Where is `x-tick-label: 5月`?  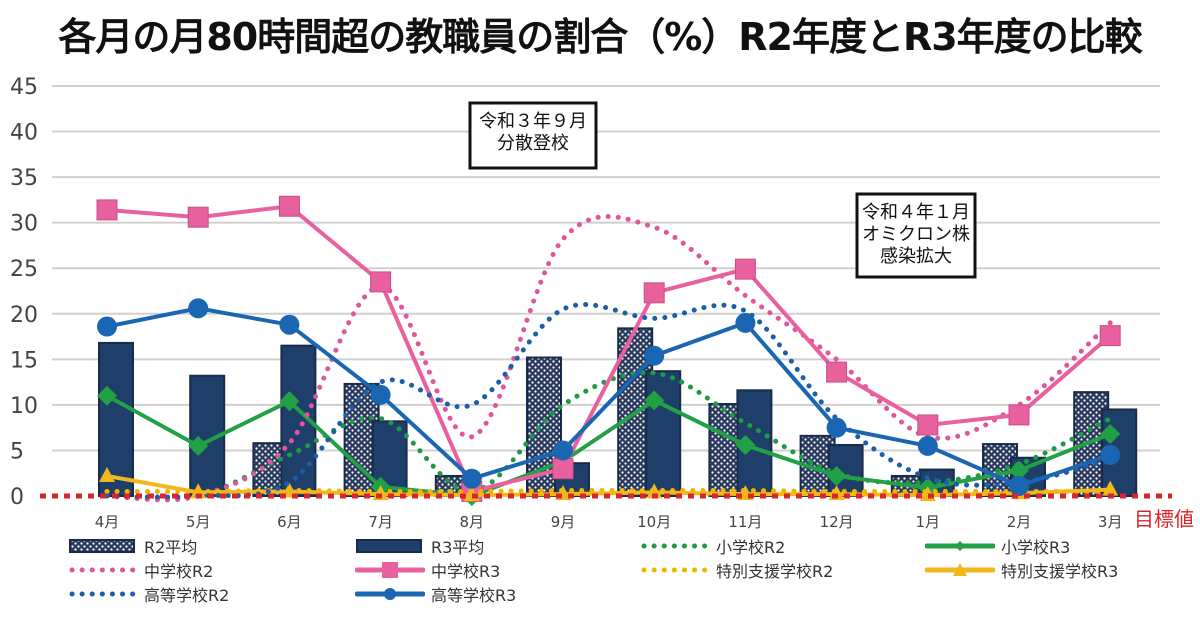
x-tick-label: 5月 is located at coordinates (198, 522).